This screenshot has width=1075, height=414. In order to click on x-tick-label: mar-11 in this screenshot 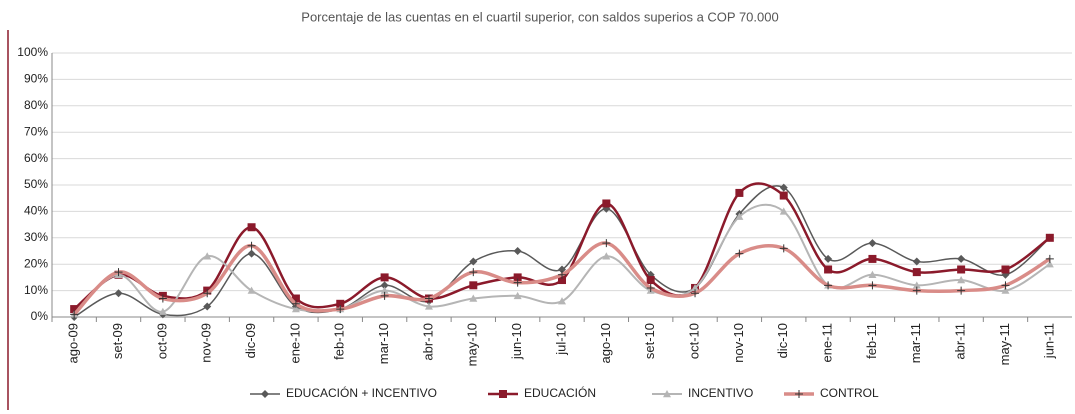, I will do `click(915, 343)`.